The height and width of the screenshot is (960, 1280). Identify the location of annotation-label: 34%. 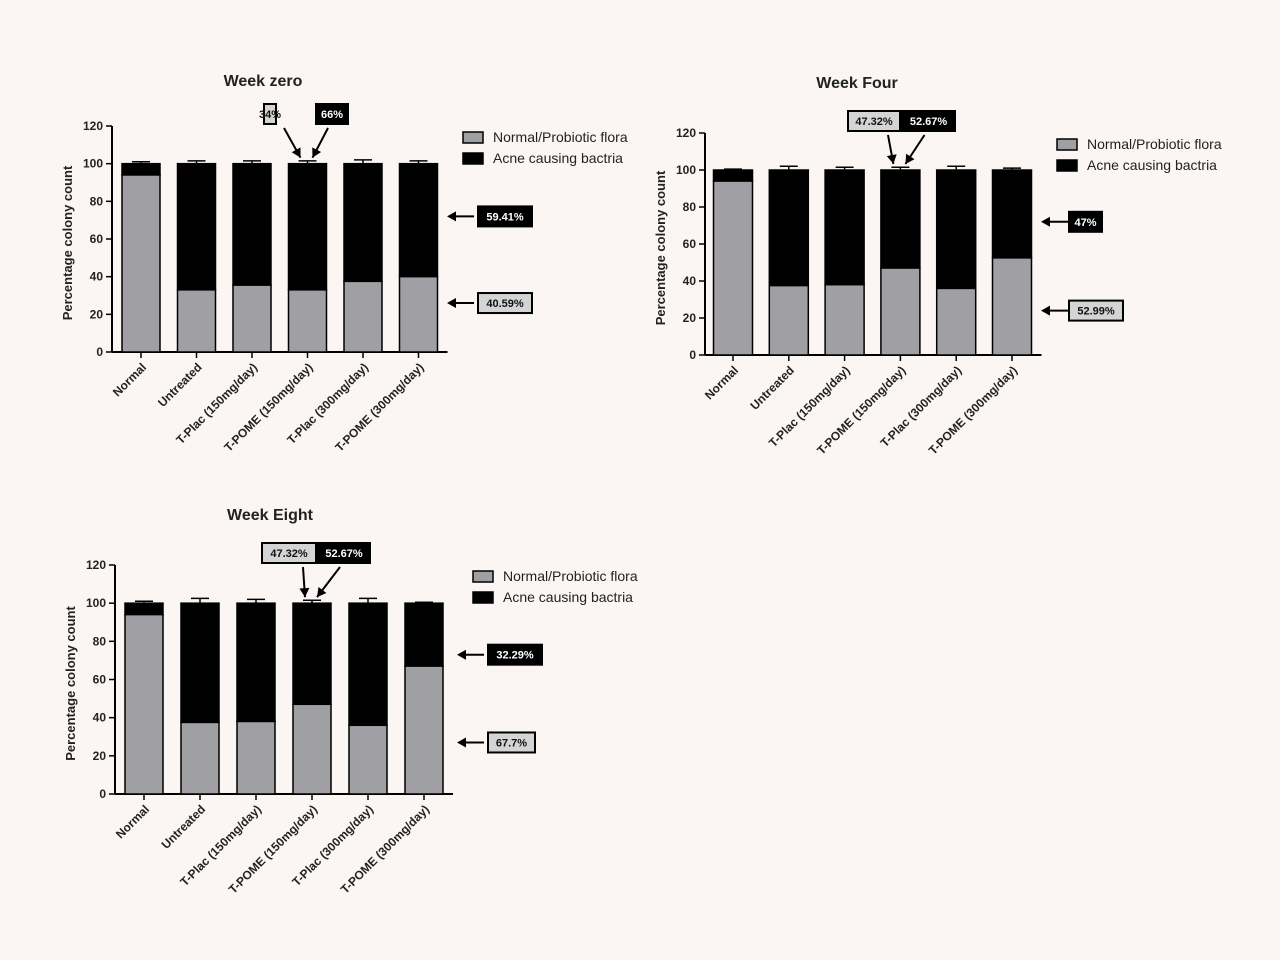
(270, 115).